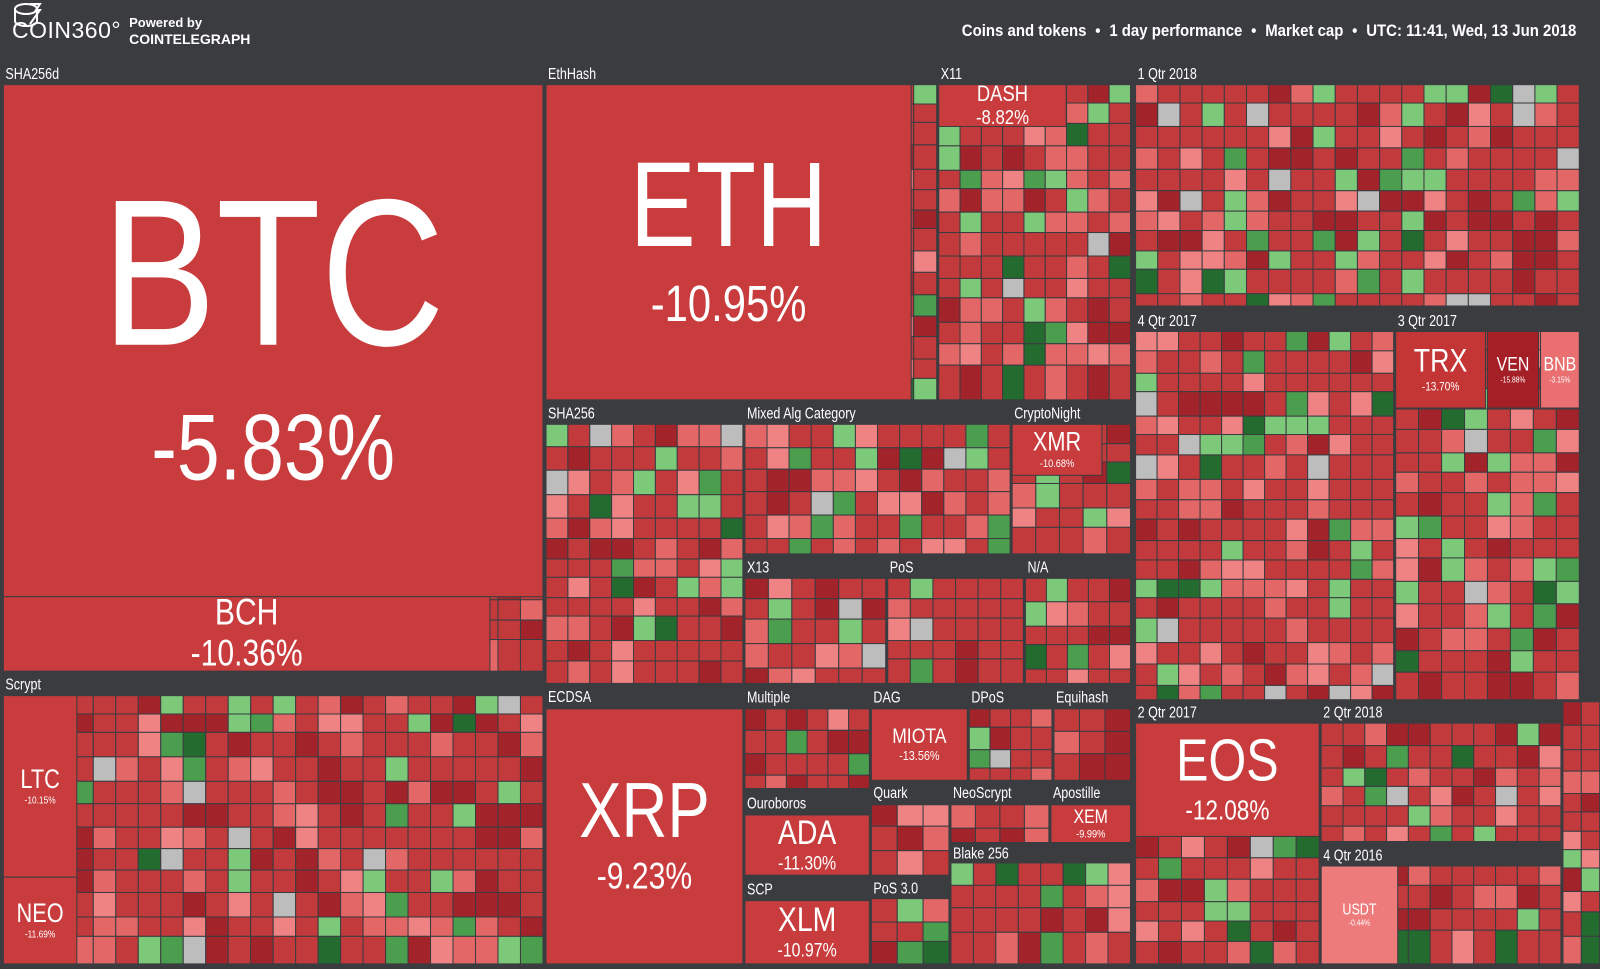 This screenshot has height=969, width=1600. What do you see at coordinates (776, 802) in the screenshot?
I see `group-label: Ouroboros` at bounding box center [776, 802].